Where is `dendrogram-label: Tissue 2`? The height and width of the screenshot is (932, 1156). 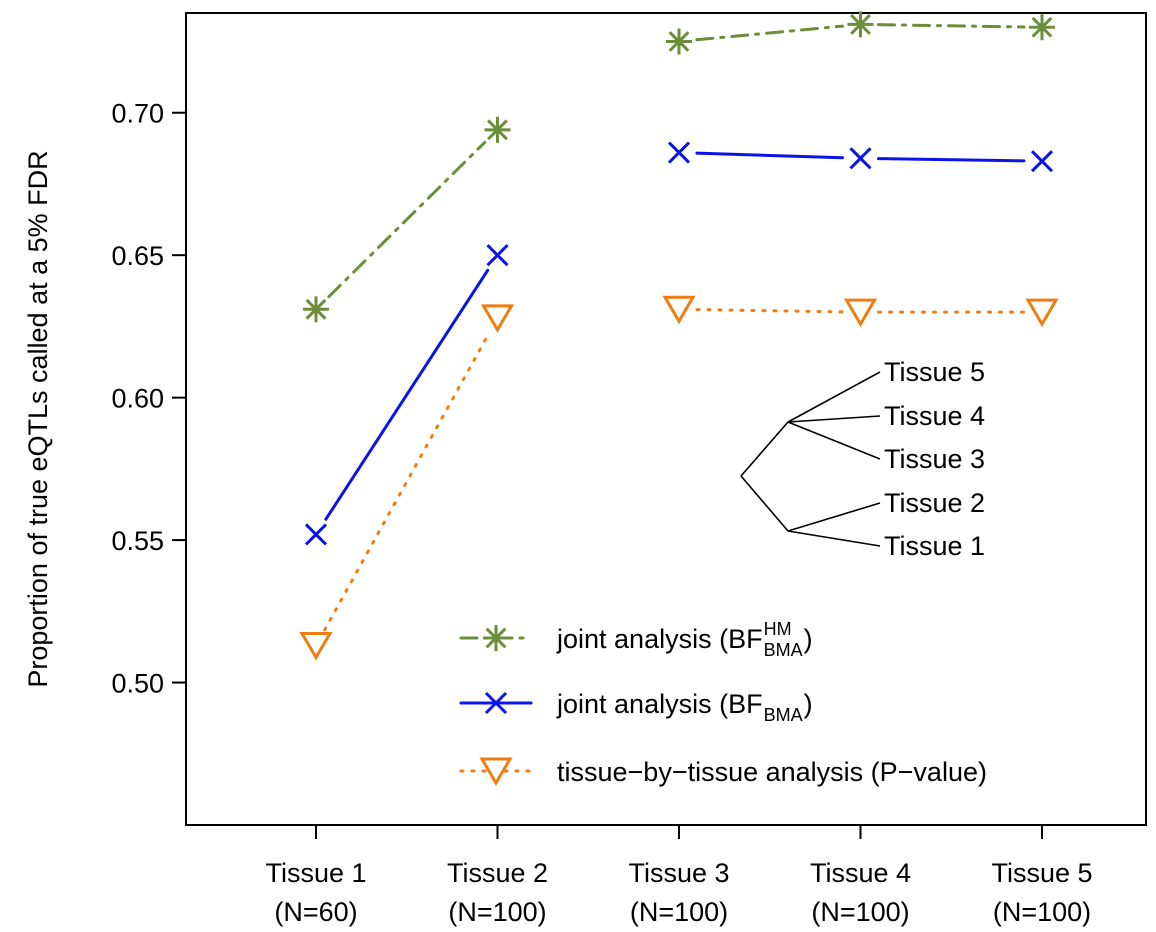
dendrogram-label: Tissue 2 is located at coordinates (934, 503).